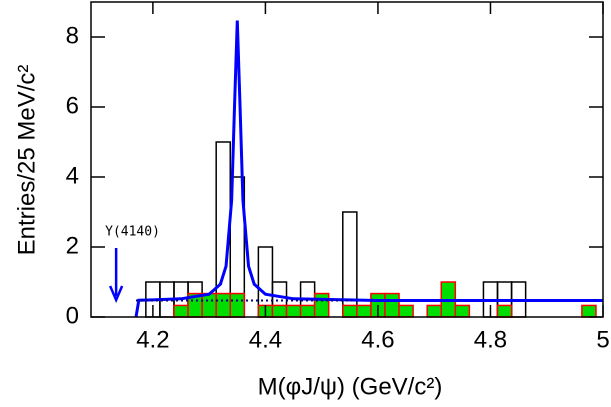 This screenshot has height=407, width=611. What do you see at coordinates (72, 35) in the screenshot?
I see `y-tick-label: 8` at bounding box center [72, 35].